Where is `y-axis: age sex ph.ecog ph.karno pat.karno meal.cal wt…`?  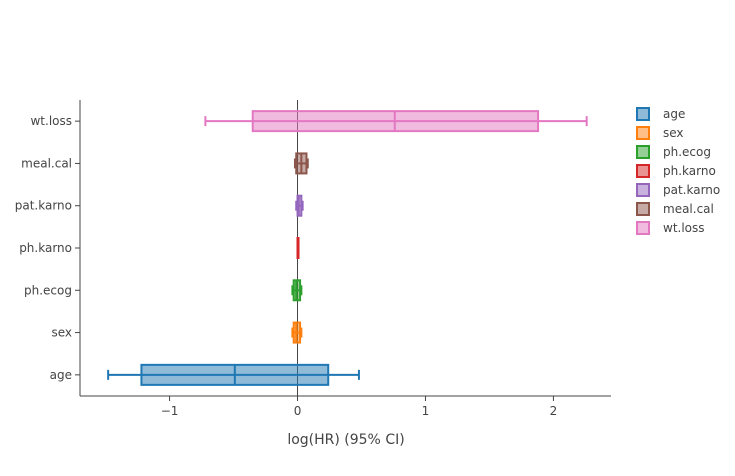
y-axis: age sex ph.ecog ph.karno pat.karno meal.cal wt… is located at coordinates (48, 248).